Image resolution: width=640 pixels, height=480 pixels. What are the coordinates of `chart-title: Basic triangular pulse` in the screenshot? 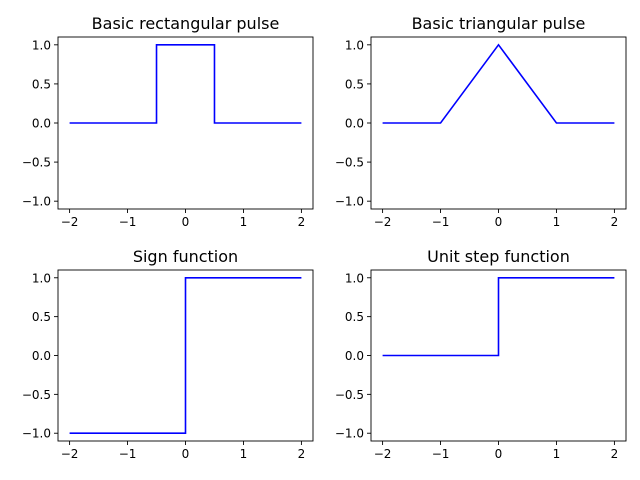 It's located at (499, 23).